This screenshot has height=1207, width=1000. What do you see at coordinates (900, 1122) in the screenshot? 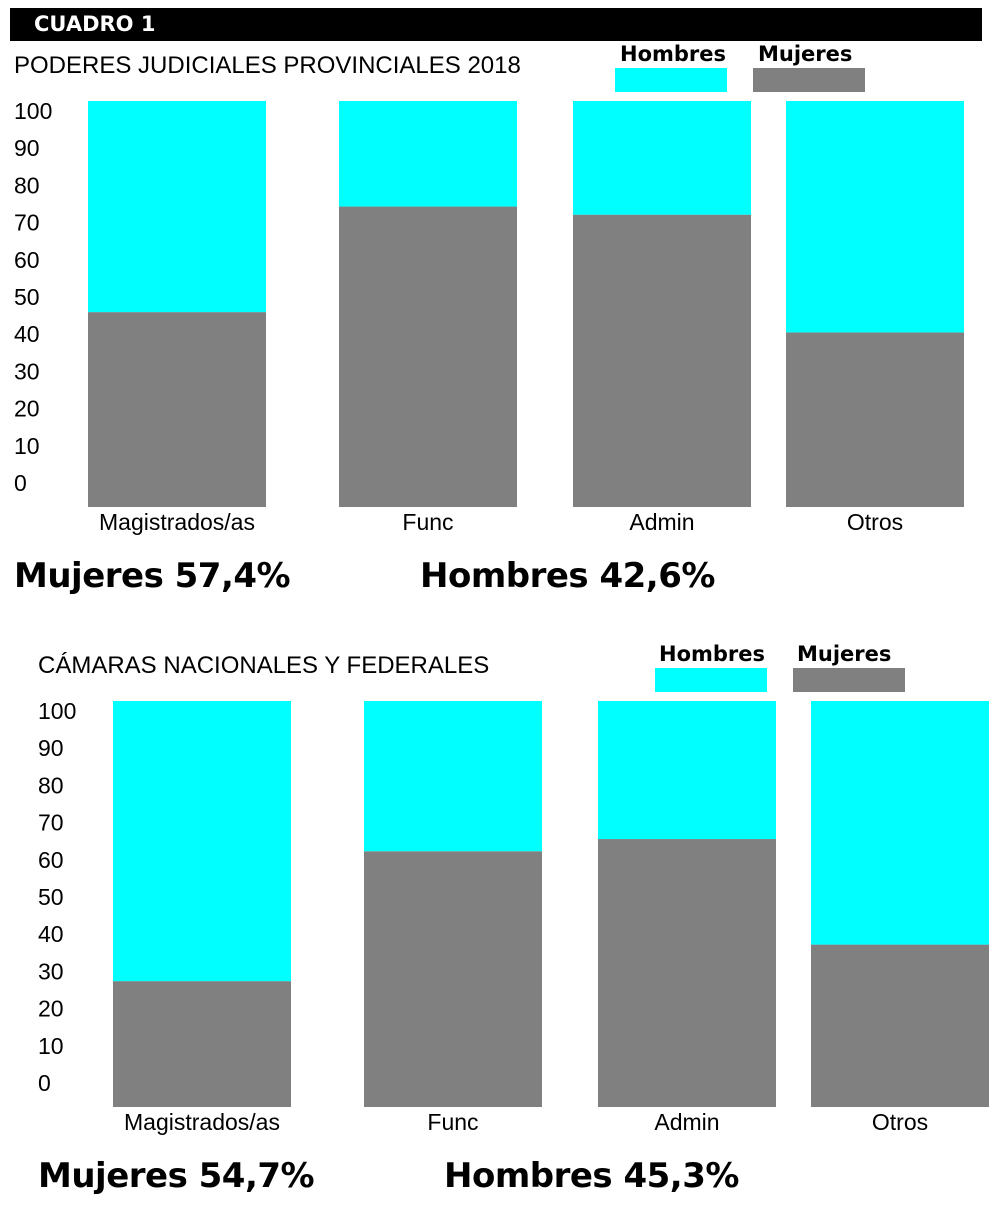
I see `chart-2-xtick-otros: Otros` at bounding box center [900, 1122].